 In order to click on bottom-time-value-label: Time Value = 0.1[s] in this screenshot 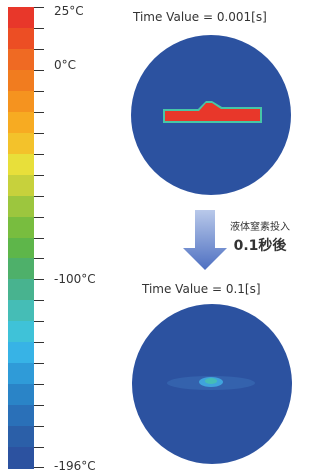, I will do `click(201, 289)`.